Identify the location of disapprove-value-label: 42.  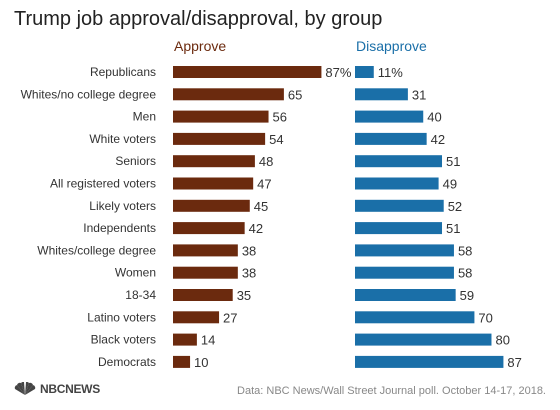
(438, 139).